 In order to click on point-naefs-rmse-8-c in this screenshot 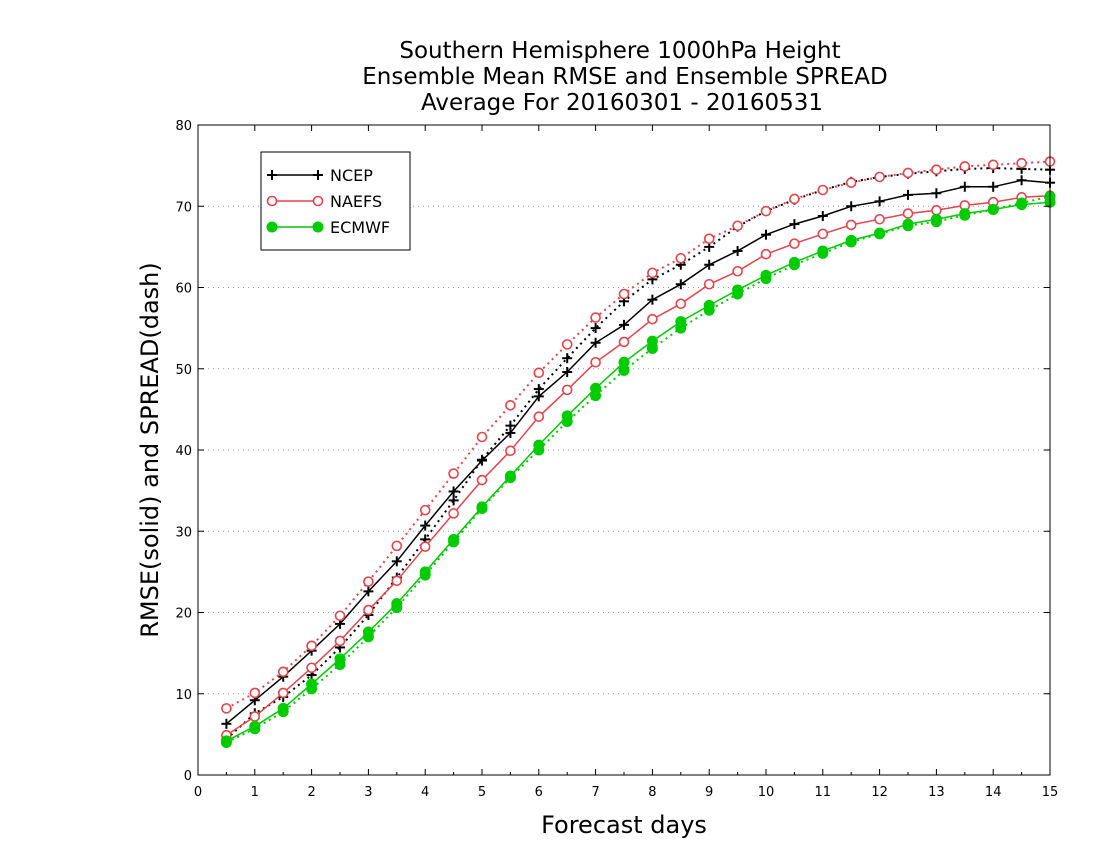, I will do `click(453, 513)`.